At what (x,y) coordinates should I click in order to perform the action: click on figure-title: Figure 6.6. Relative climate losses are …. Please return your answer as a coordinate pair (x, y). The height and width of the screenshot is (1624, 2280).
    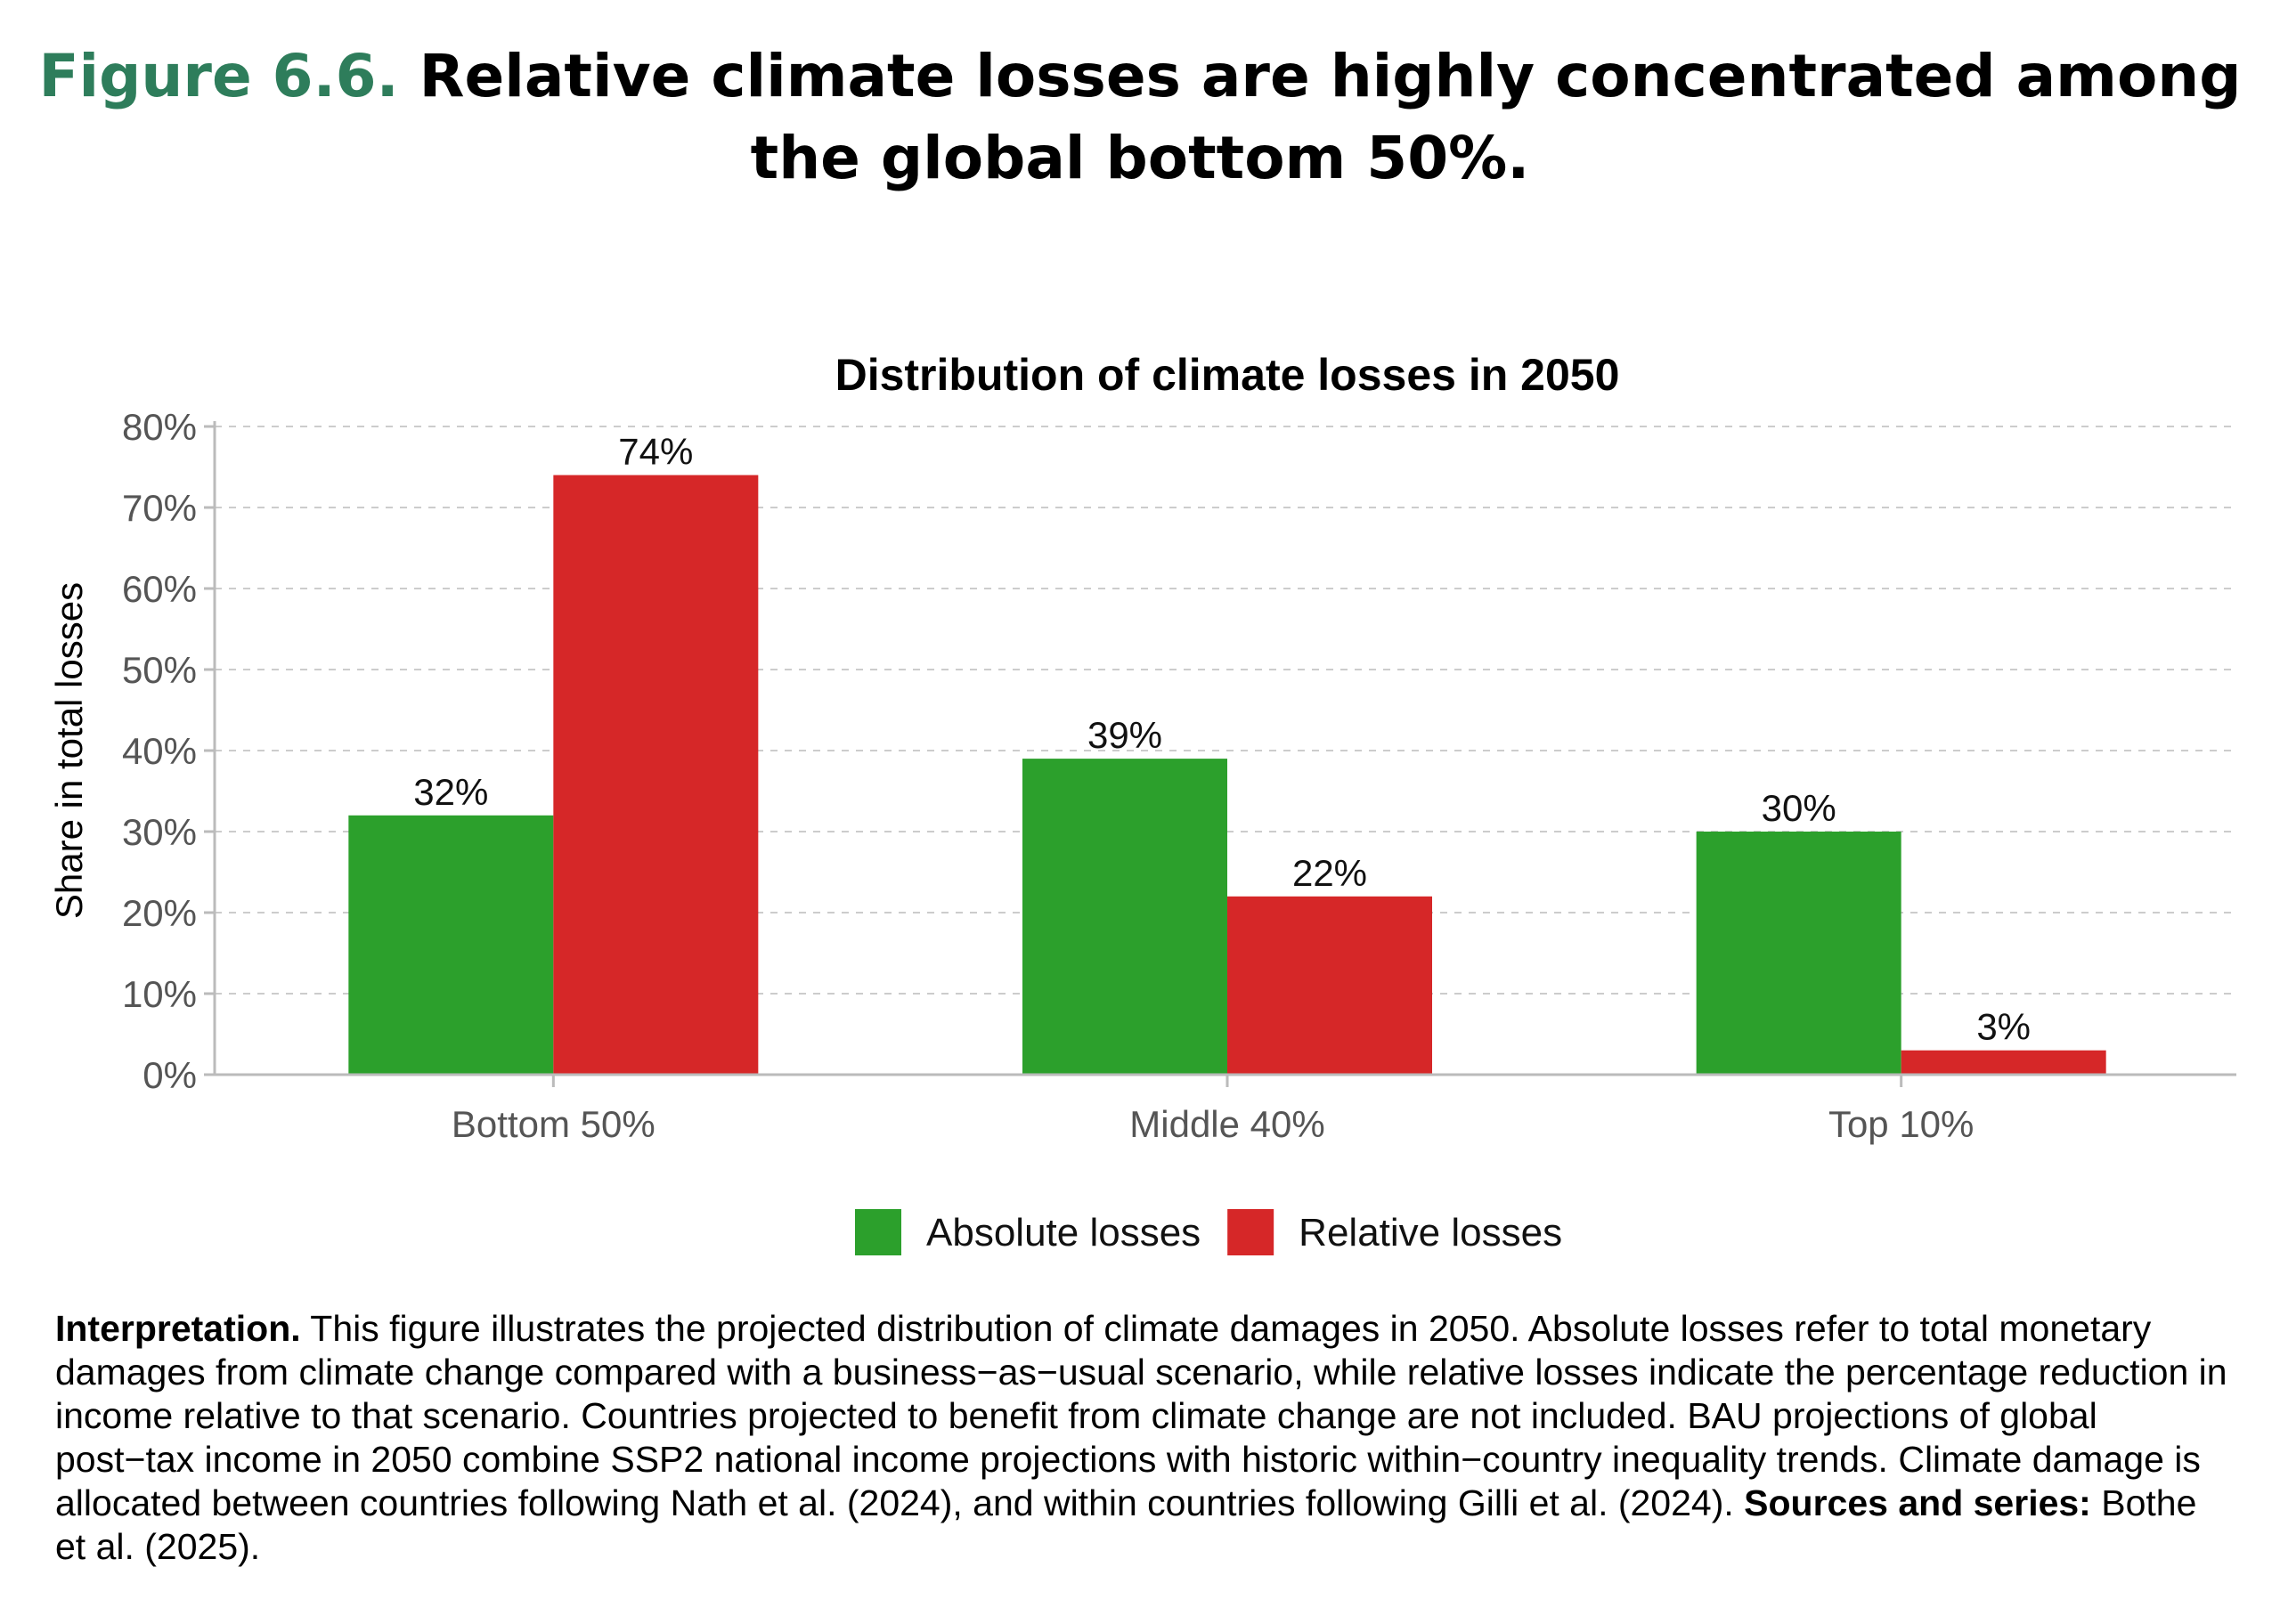
    Looking at the image, I should click on (1140, 117).